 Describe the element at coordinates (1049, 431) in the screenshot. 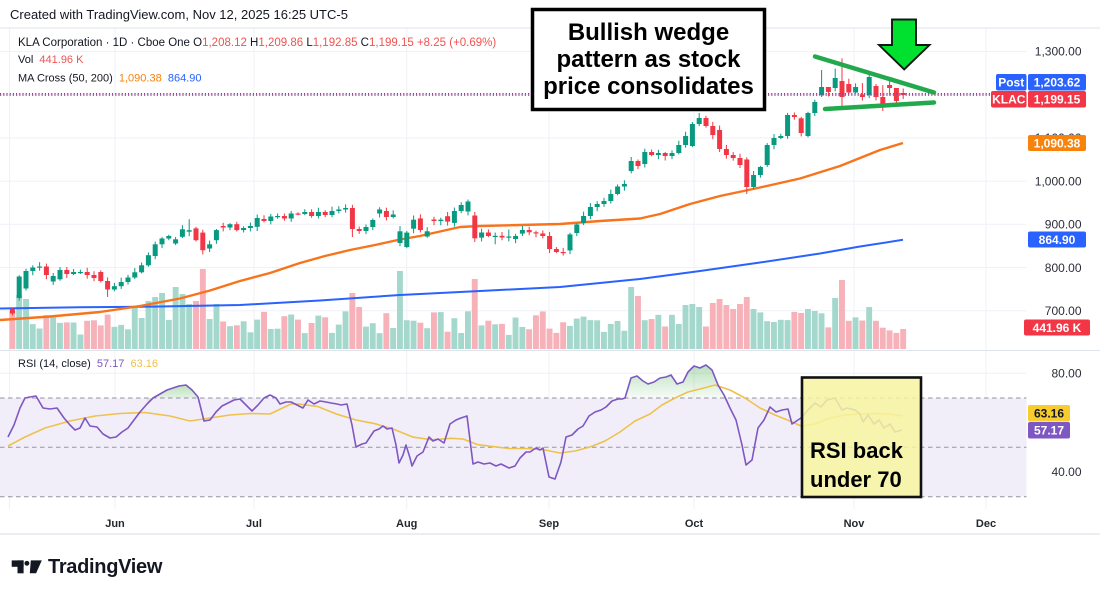

I see `svg-text: 57.17` at that location.